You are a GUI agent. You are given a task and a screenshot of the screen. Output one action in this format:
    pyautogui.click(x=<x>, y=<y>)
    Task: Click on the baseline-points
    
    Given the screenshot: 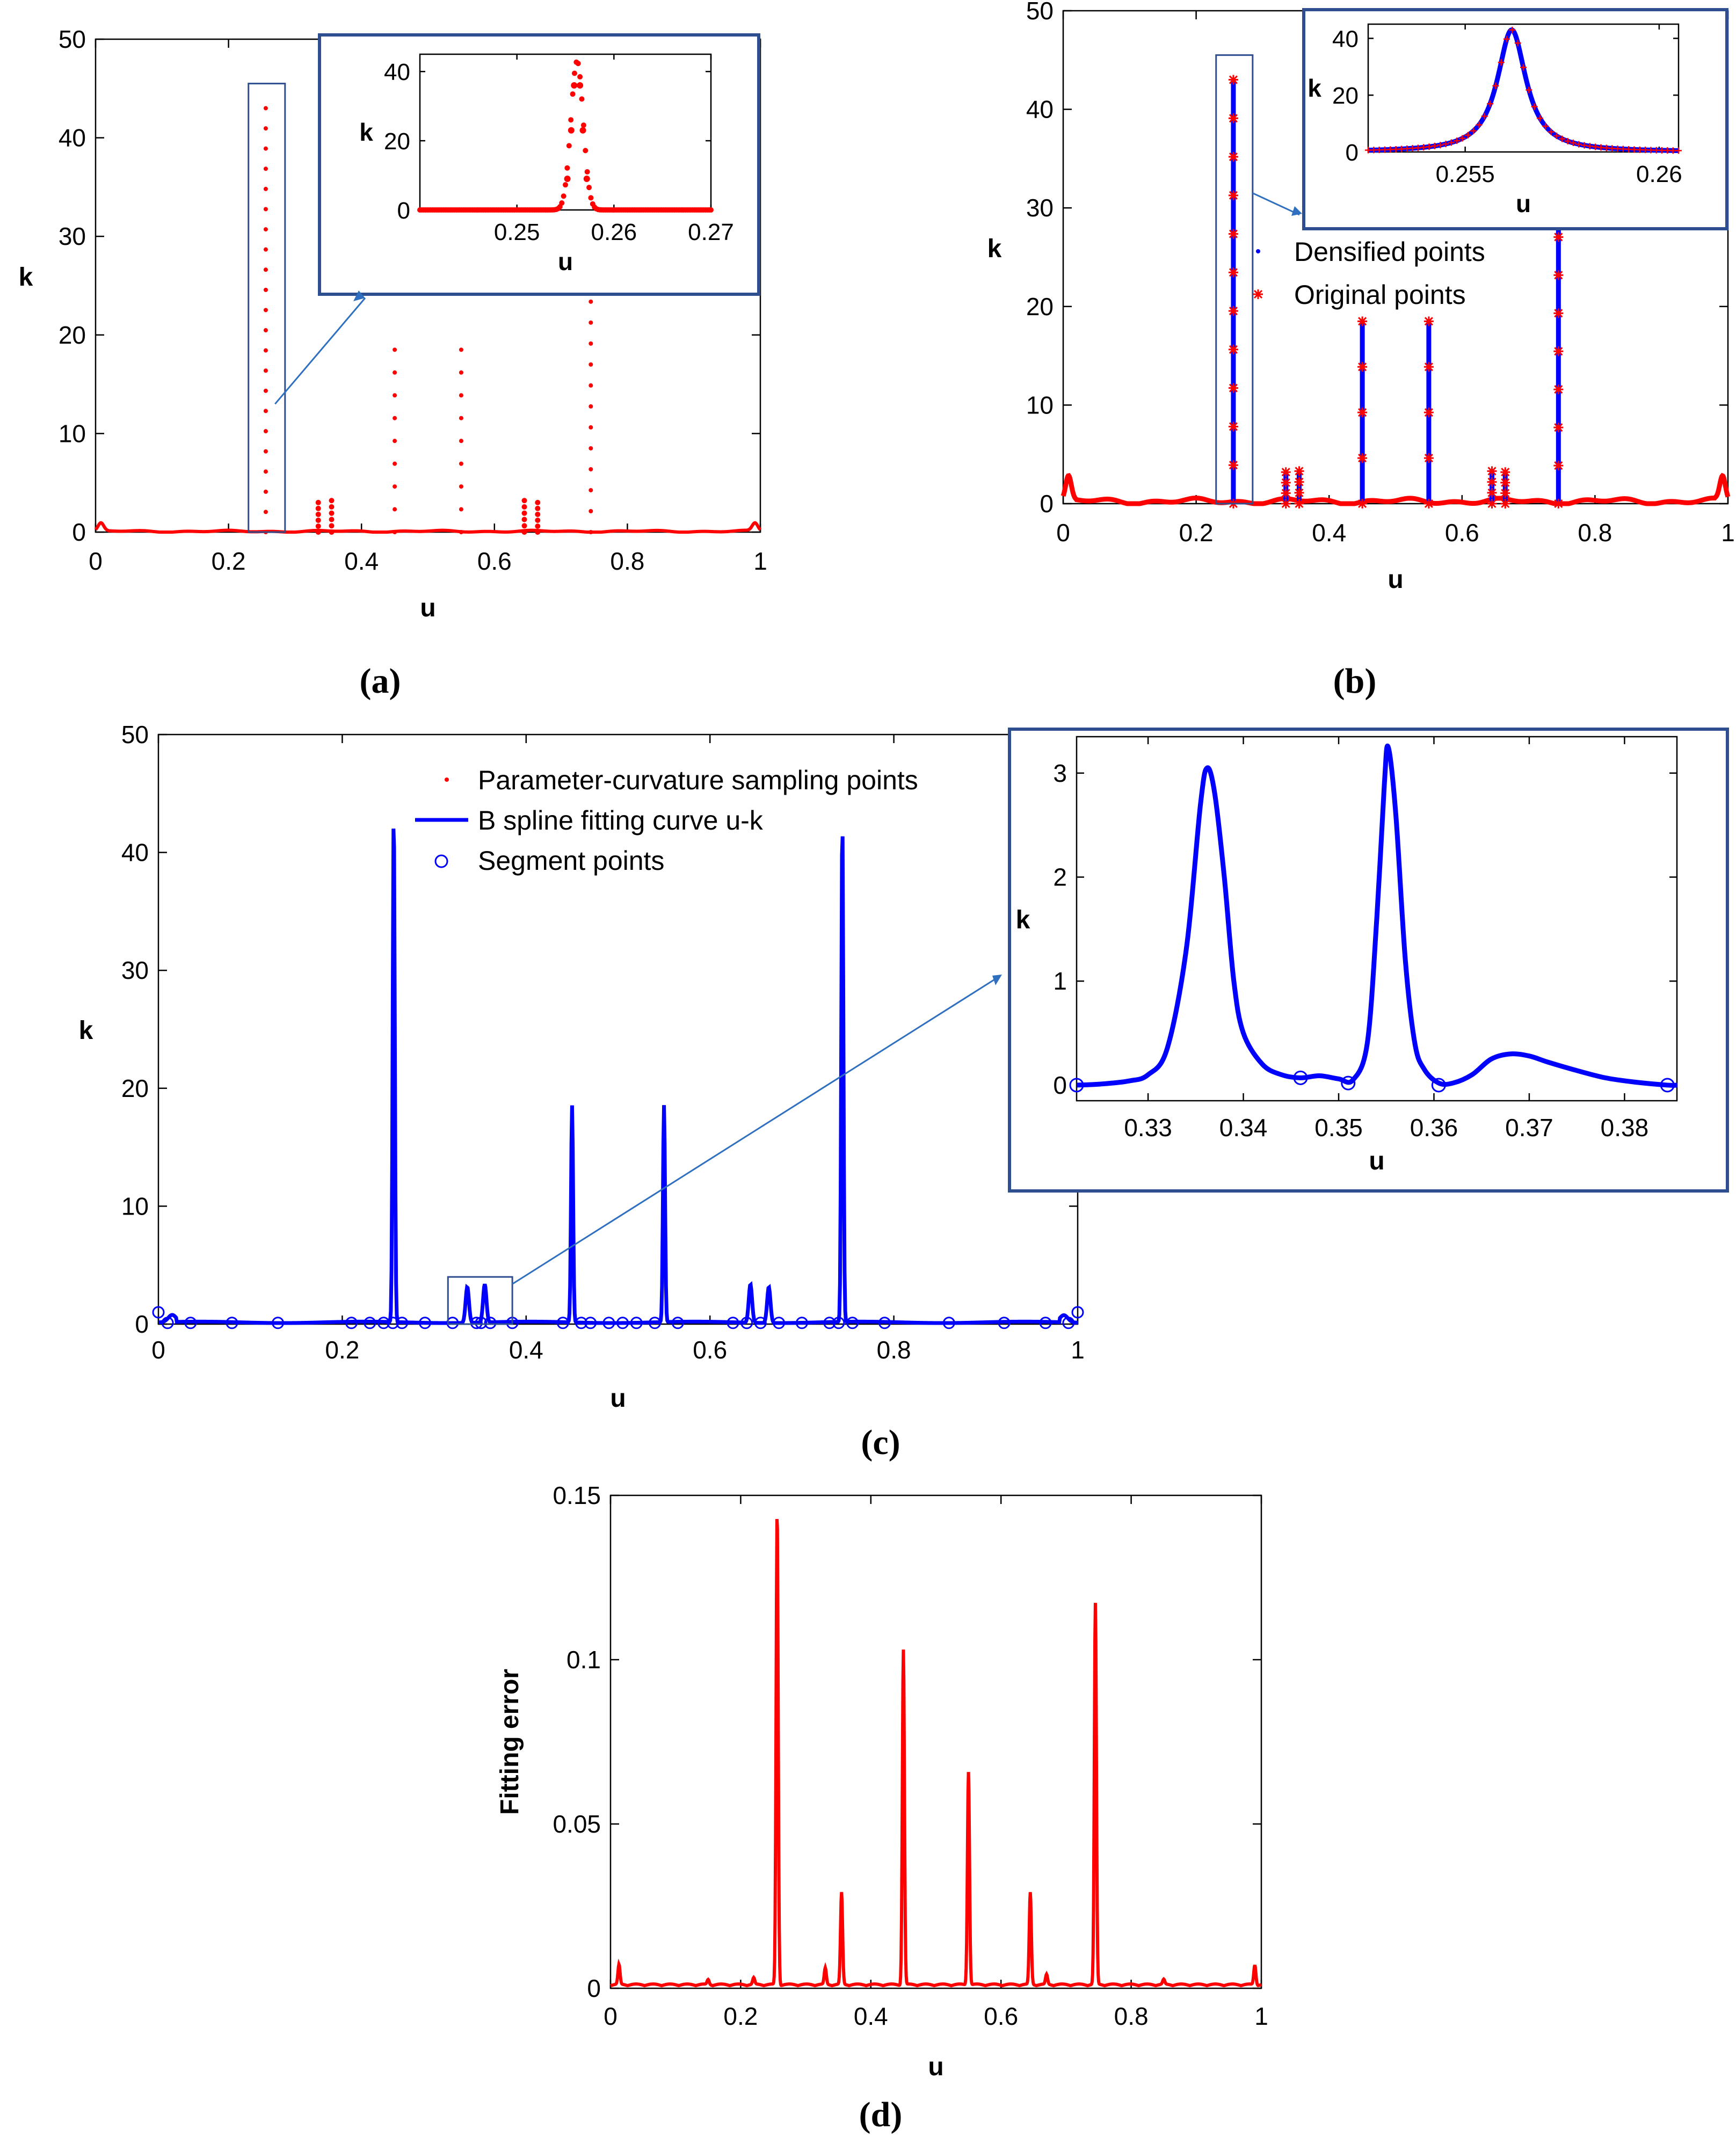 What is the action you would take?
    pyautogui.click(x=428, y=528)
    